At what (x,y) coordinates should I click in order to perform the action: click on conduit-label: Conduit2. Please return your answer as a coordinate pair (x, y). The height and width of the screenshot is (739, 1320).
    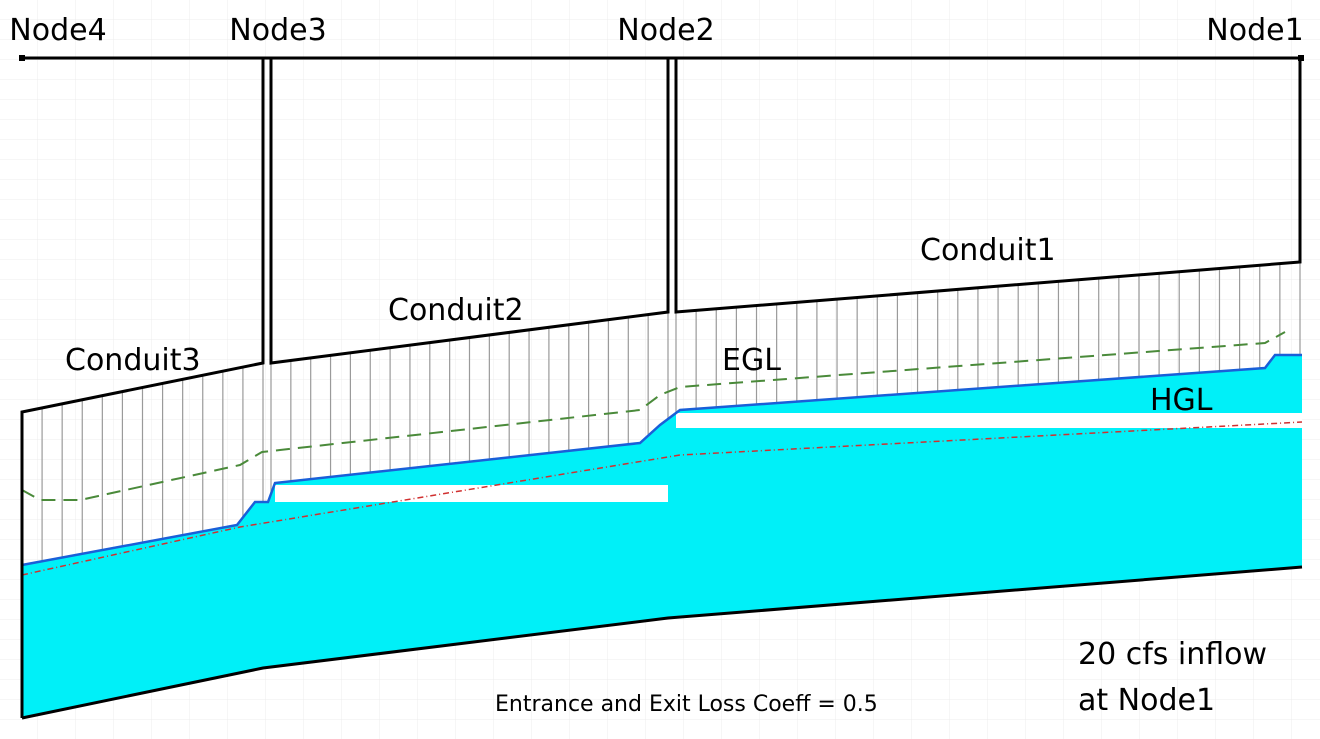
    Looking at the image, I should click on (456, 310).